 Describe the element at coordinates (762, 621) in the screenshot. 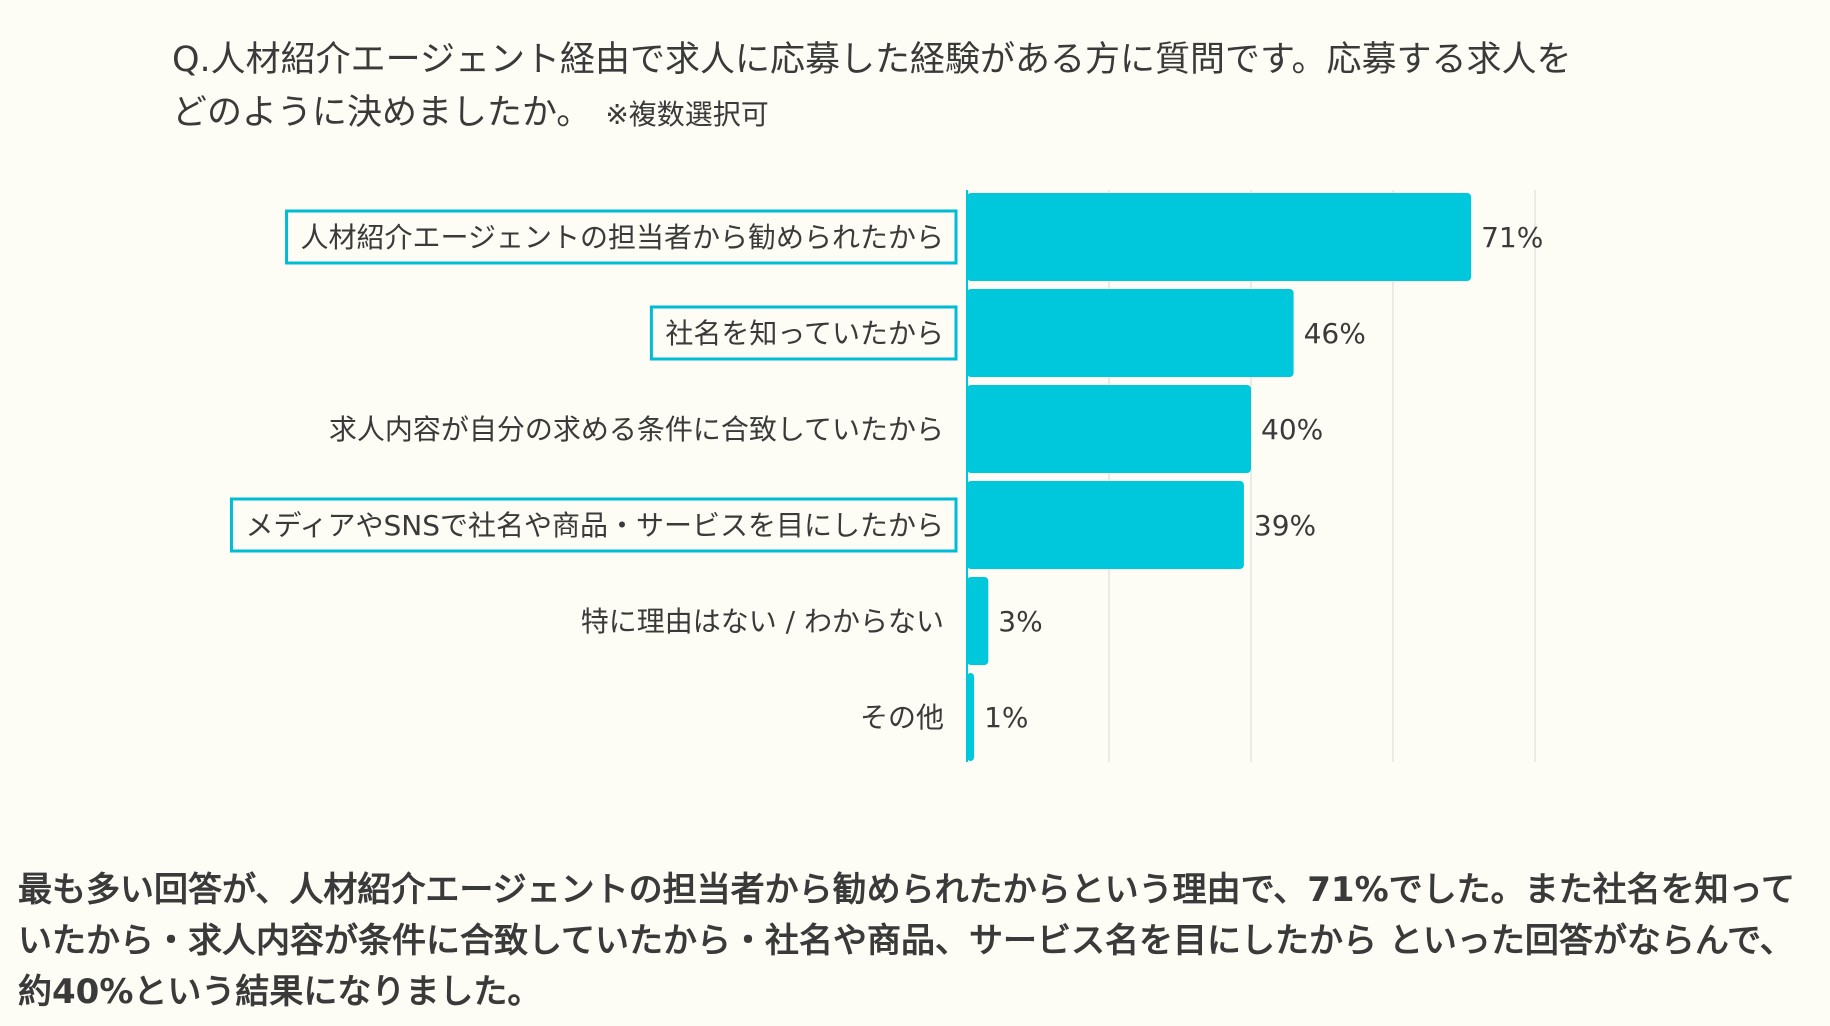

I see `category-label: 特に理由はない / わからない` at that location.